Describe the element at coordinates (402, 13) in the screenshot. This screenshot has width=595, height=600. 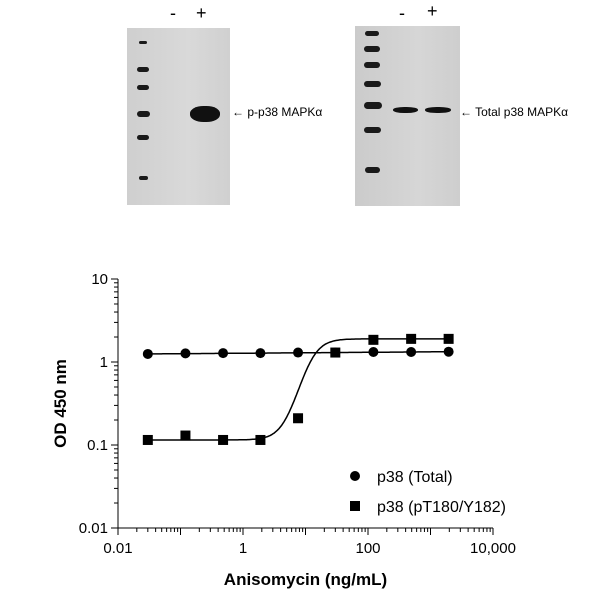
I see `right-blot-lane-minus-label: -` at that location.